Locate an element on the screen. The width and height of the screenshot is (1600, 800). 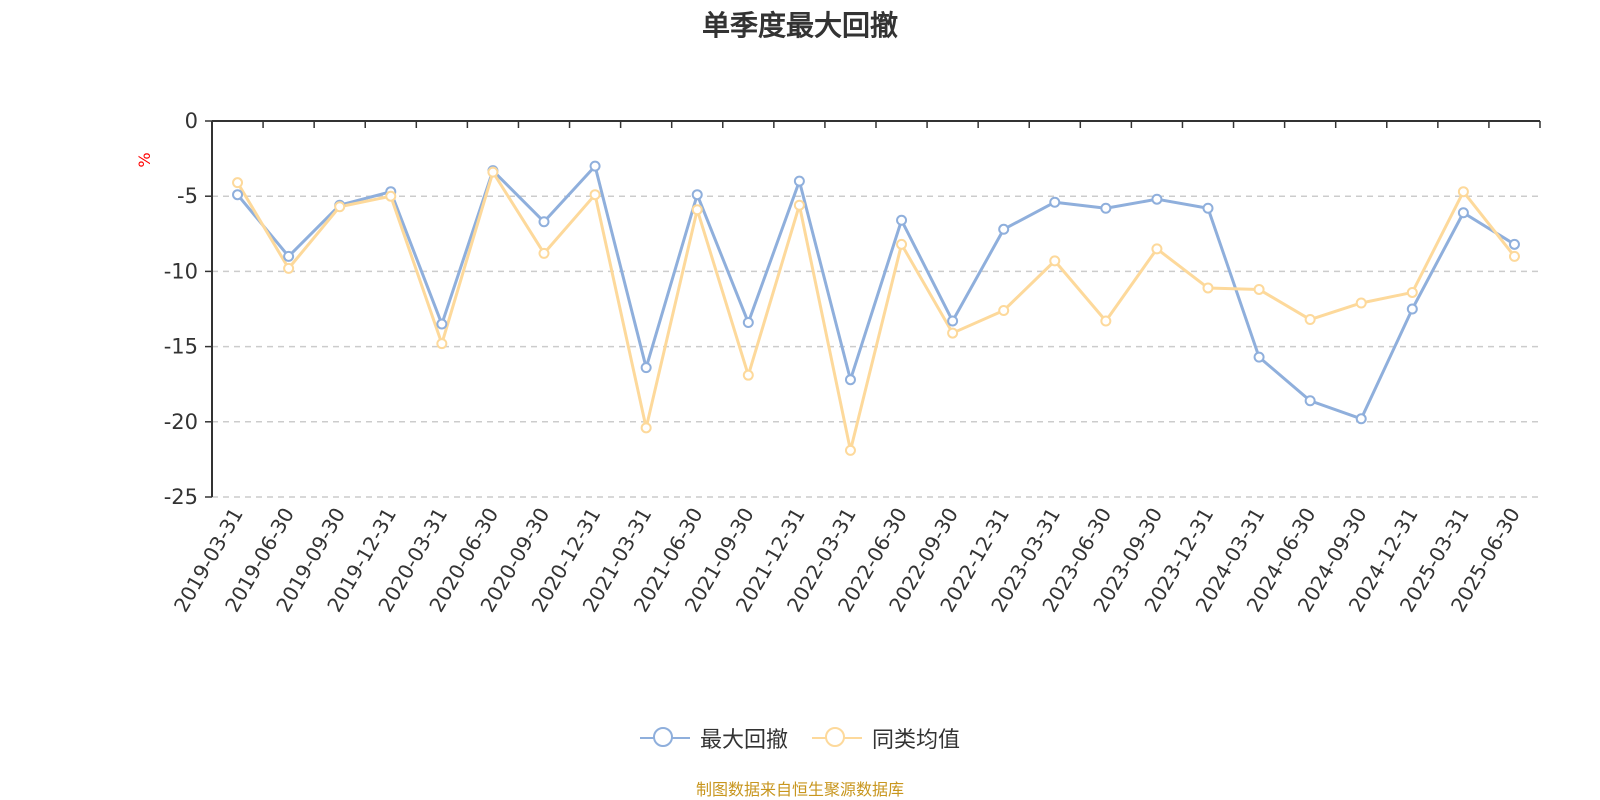
legend-label-max-drawdown: 最大回撤 is located at coordinates (743, 740).